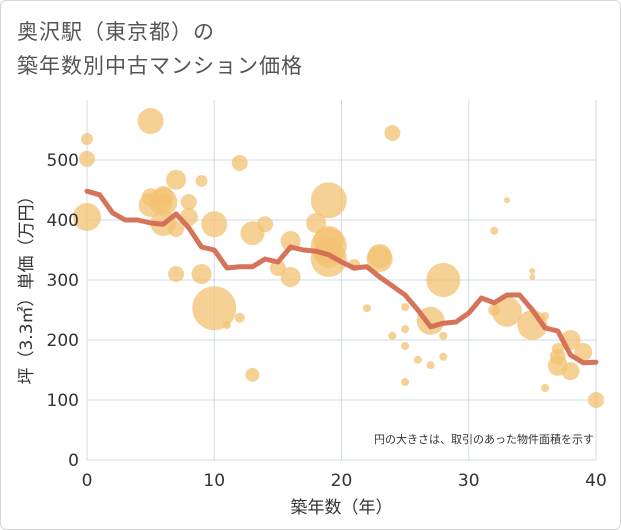  Describe the element at coordinates (214, 481) in the screenshot. I see `x-tick-label: 10` at that location.